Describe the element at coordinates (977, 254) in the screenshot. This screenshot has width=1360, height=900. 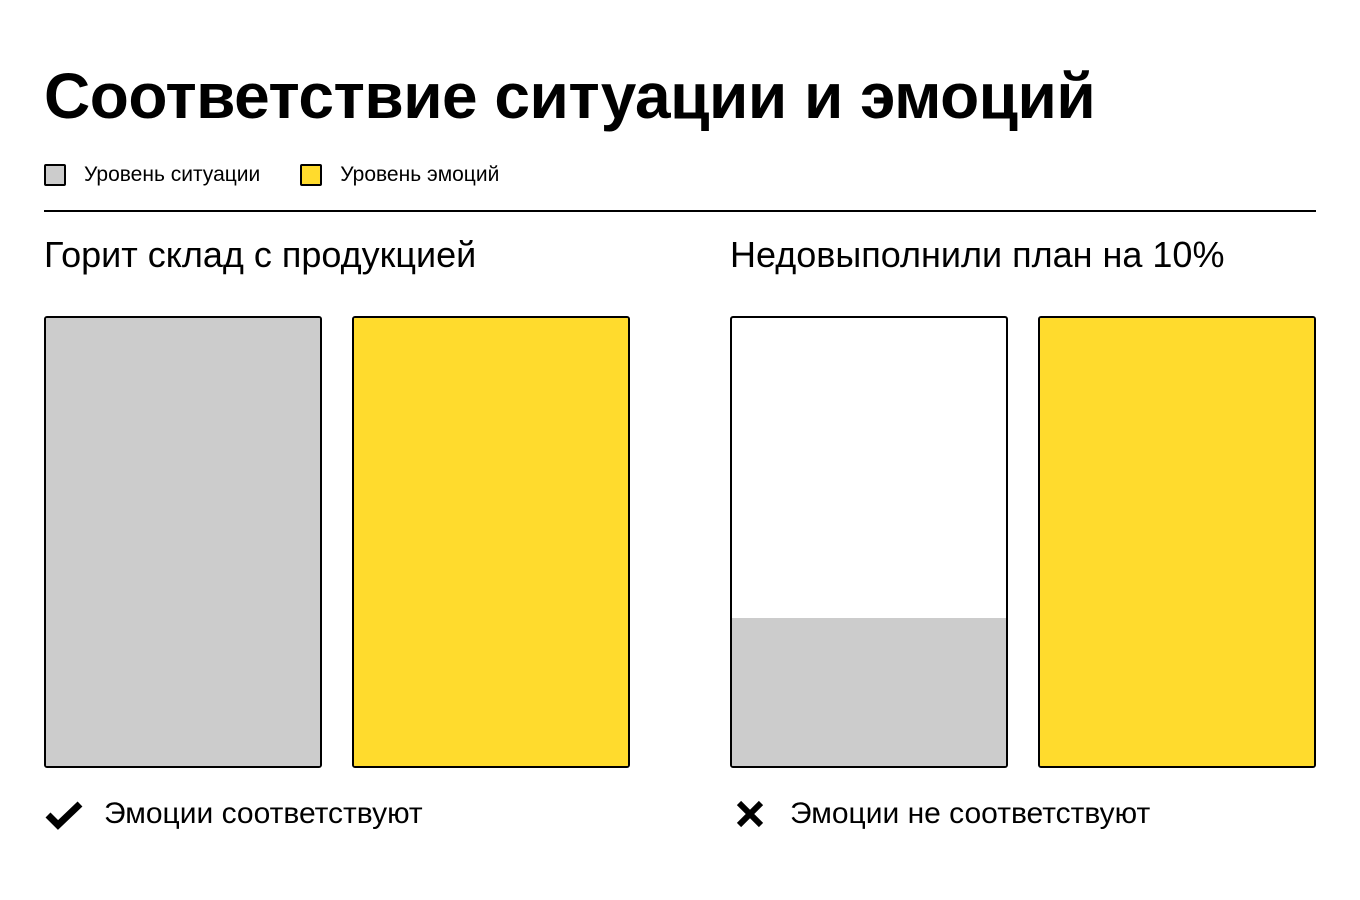
I see `panel-title: Недовыполнили план на 10%` at that location.